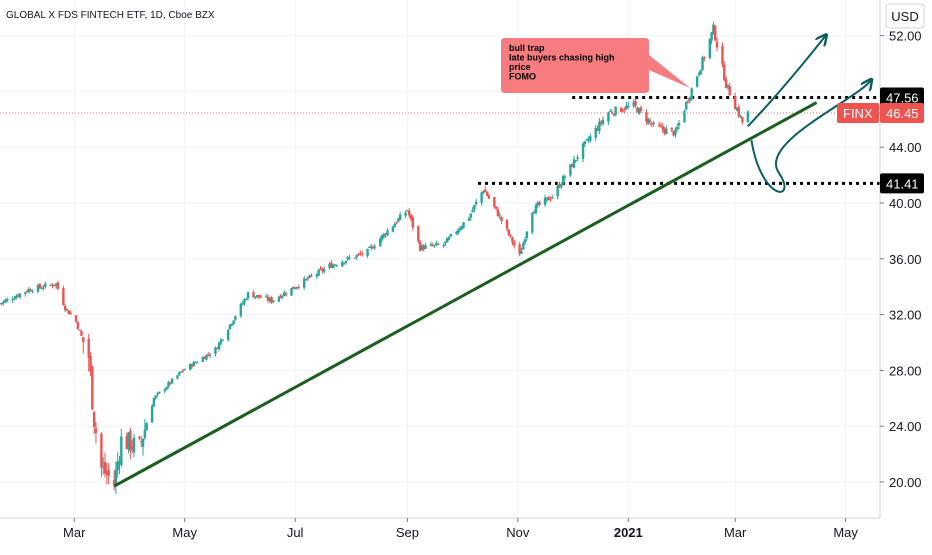 Image resolution: width=932 pixels, height=555 pixels. I want to click on callout-box, so click(595, 65).